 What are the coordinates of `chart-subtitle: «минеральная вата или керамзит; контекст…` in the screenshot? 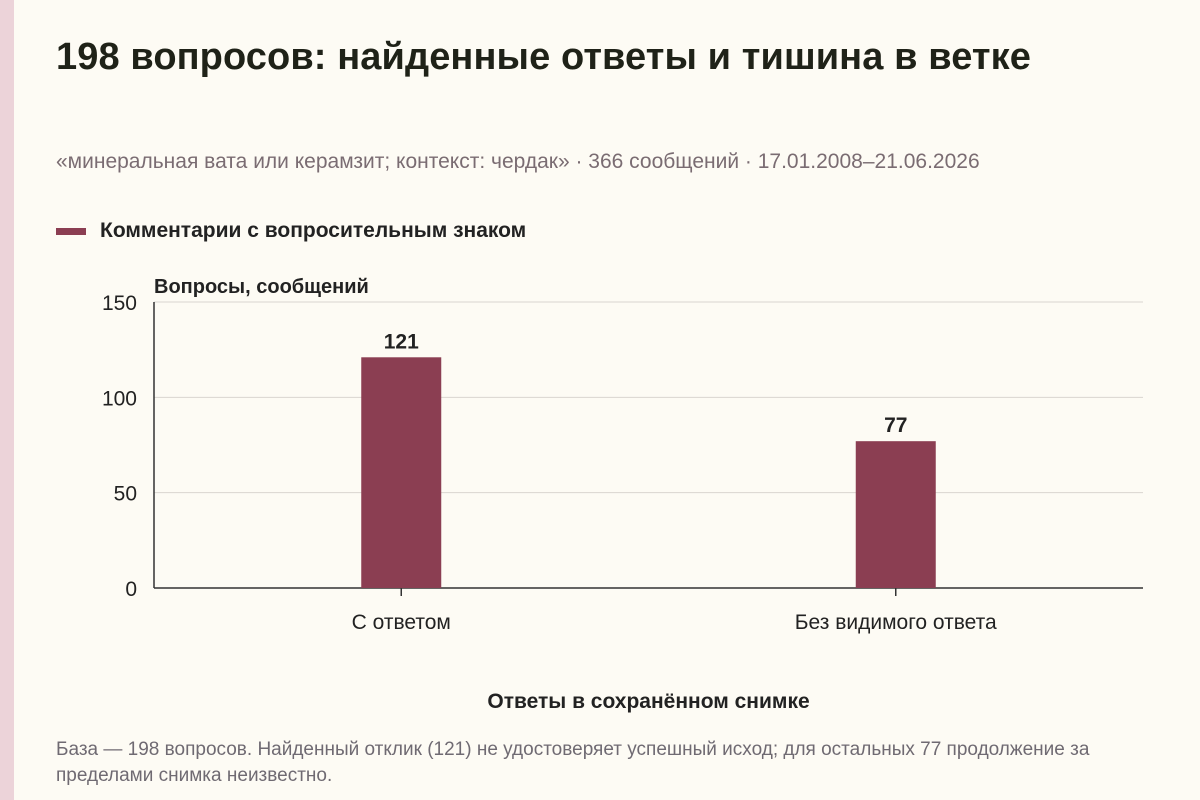 It's located at (518, 161).